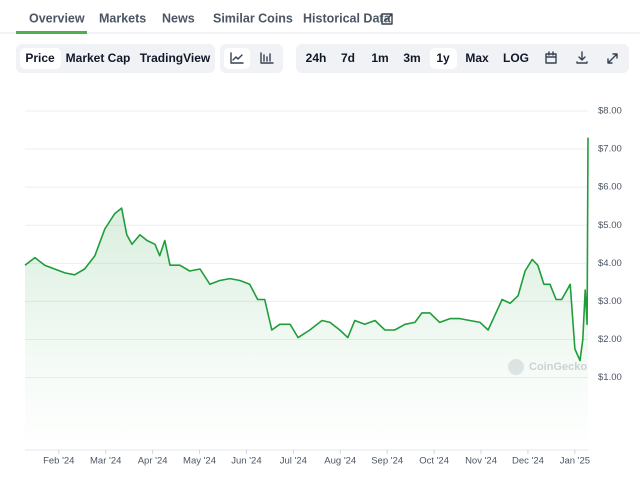  I want to click on tab: News, so click(178, 18).